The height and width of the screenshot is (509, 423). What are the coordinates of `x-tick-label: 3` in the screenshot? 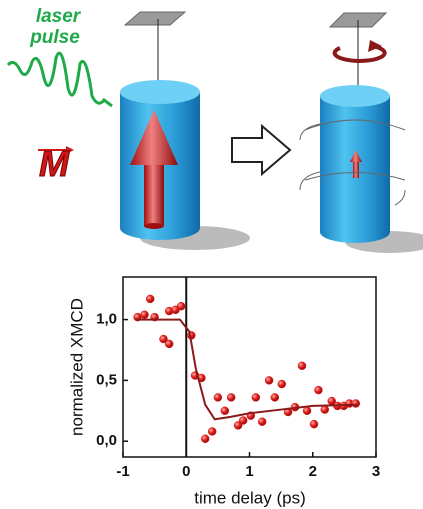 It's located at (376, 471).